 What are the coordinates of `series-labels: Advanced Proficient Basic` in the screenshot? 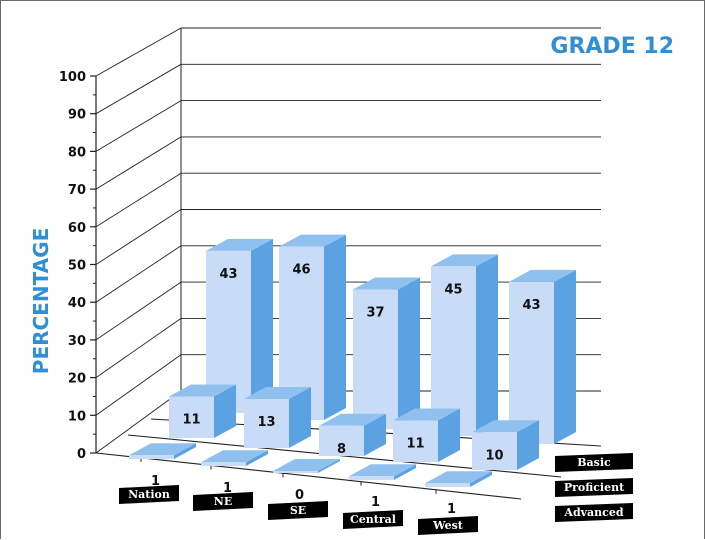 It's located at (594, 487).